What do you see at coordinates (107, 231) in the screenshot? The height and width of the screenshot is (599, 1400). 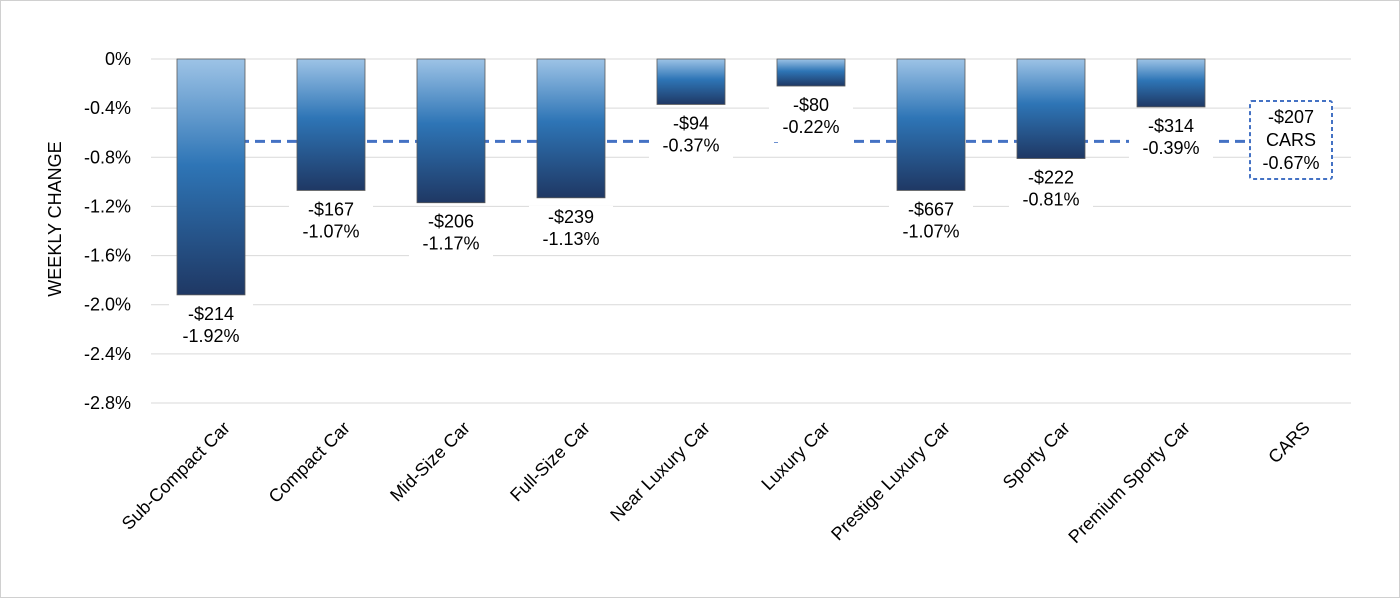 I see `y-axis-ticks: 0% -0.4% -0.8% -1.2% -1.6% -2.0% -2.4% -2.8%` at bounding box center [107, 231].